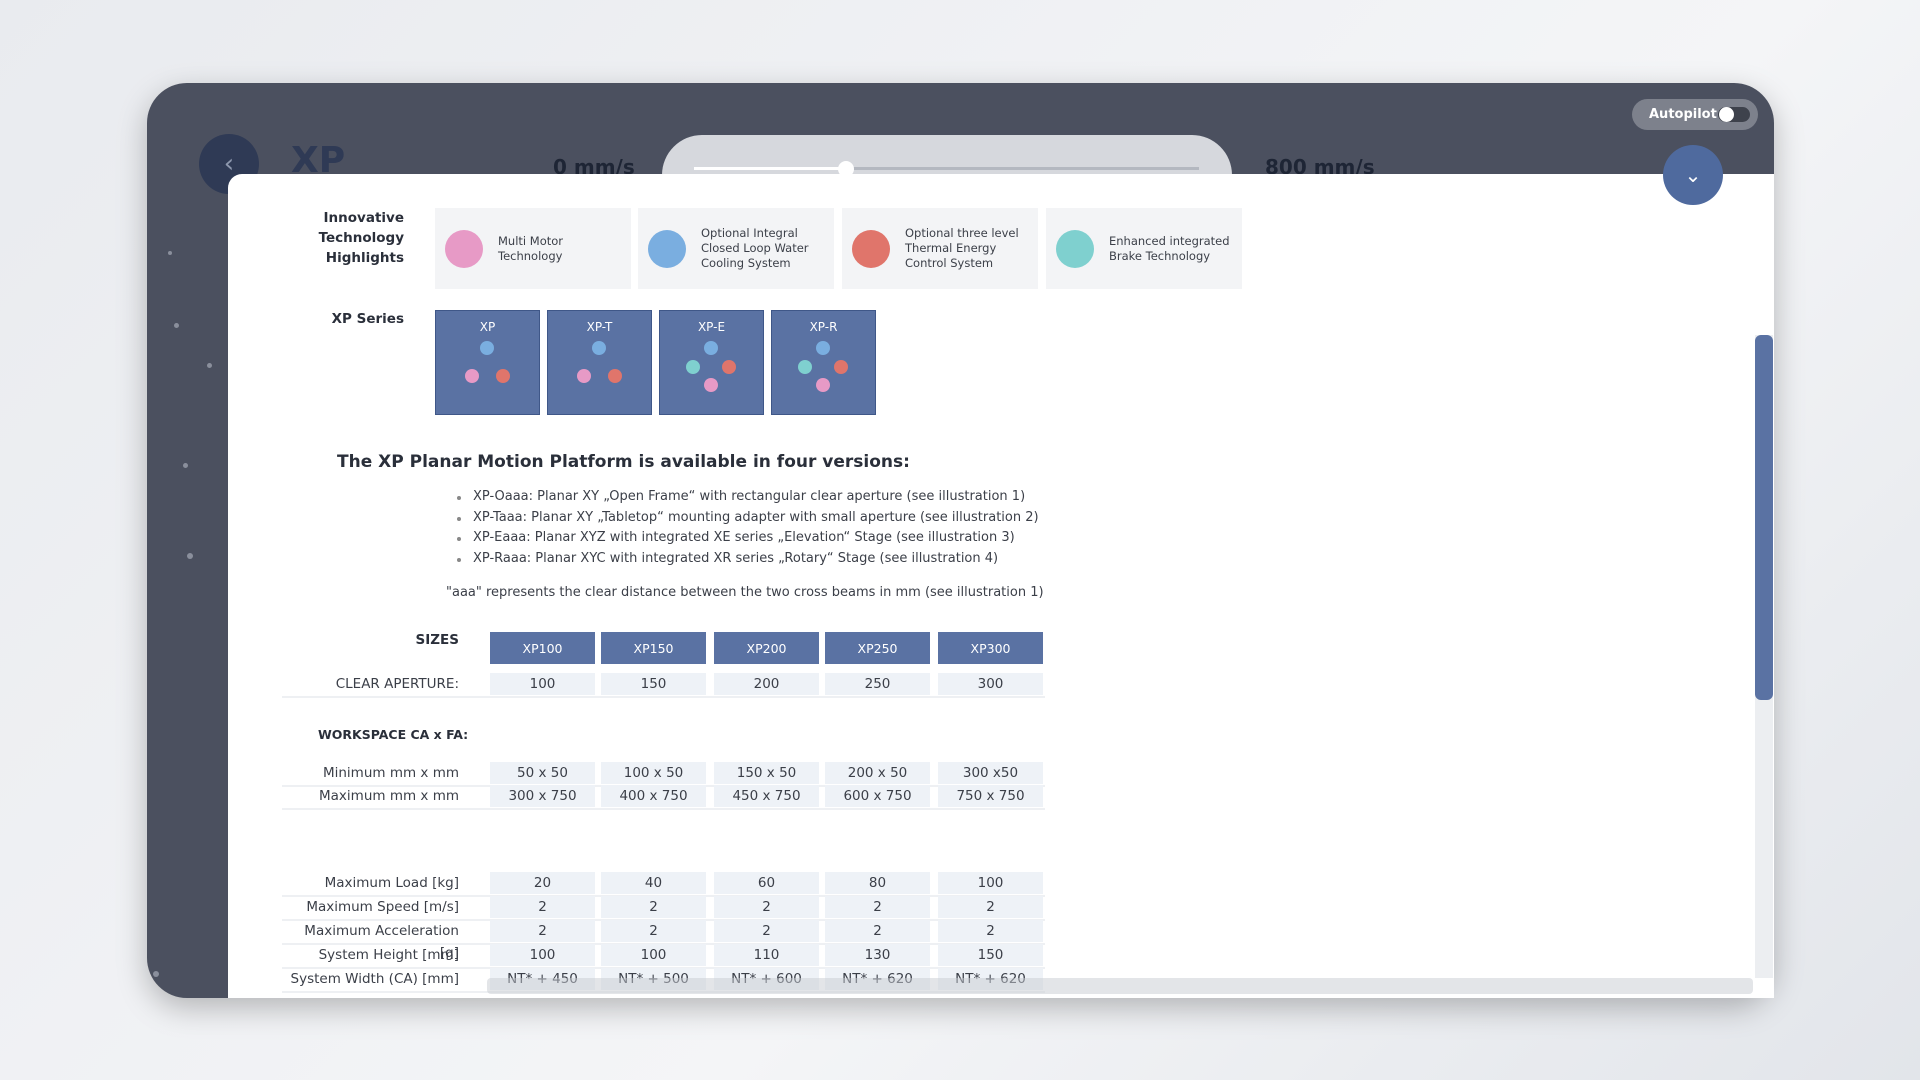 Image resolution: width=1920 pixels, height=1080 pixels. I want to click on autopilot-toggle: Autopilot, so click(1695, 114).